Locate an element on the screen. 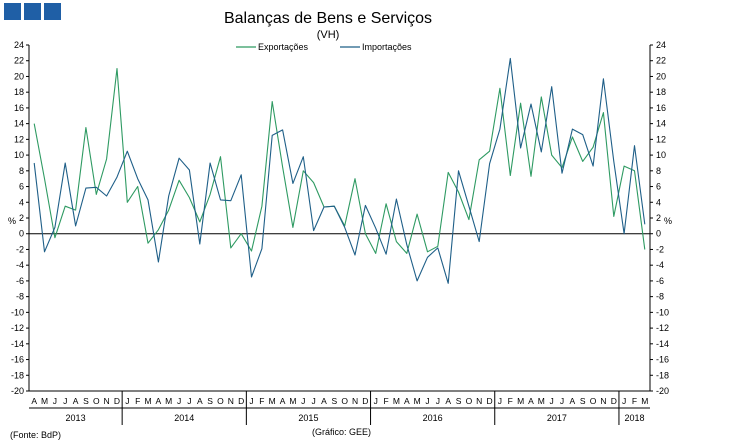 The width and height of the screenshot is (750, 446). chart-subtitle: (VH) is located at coordinates (328, 35).